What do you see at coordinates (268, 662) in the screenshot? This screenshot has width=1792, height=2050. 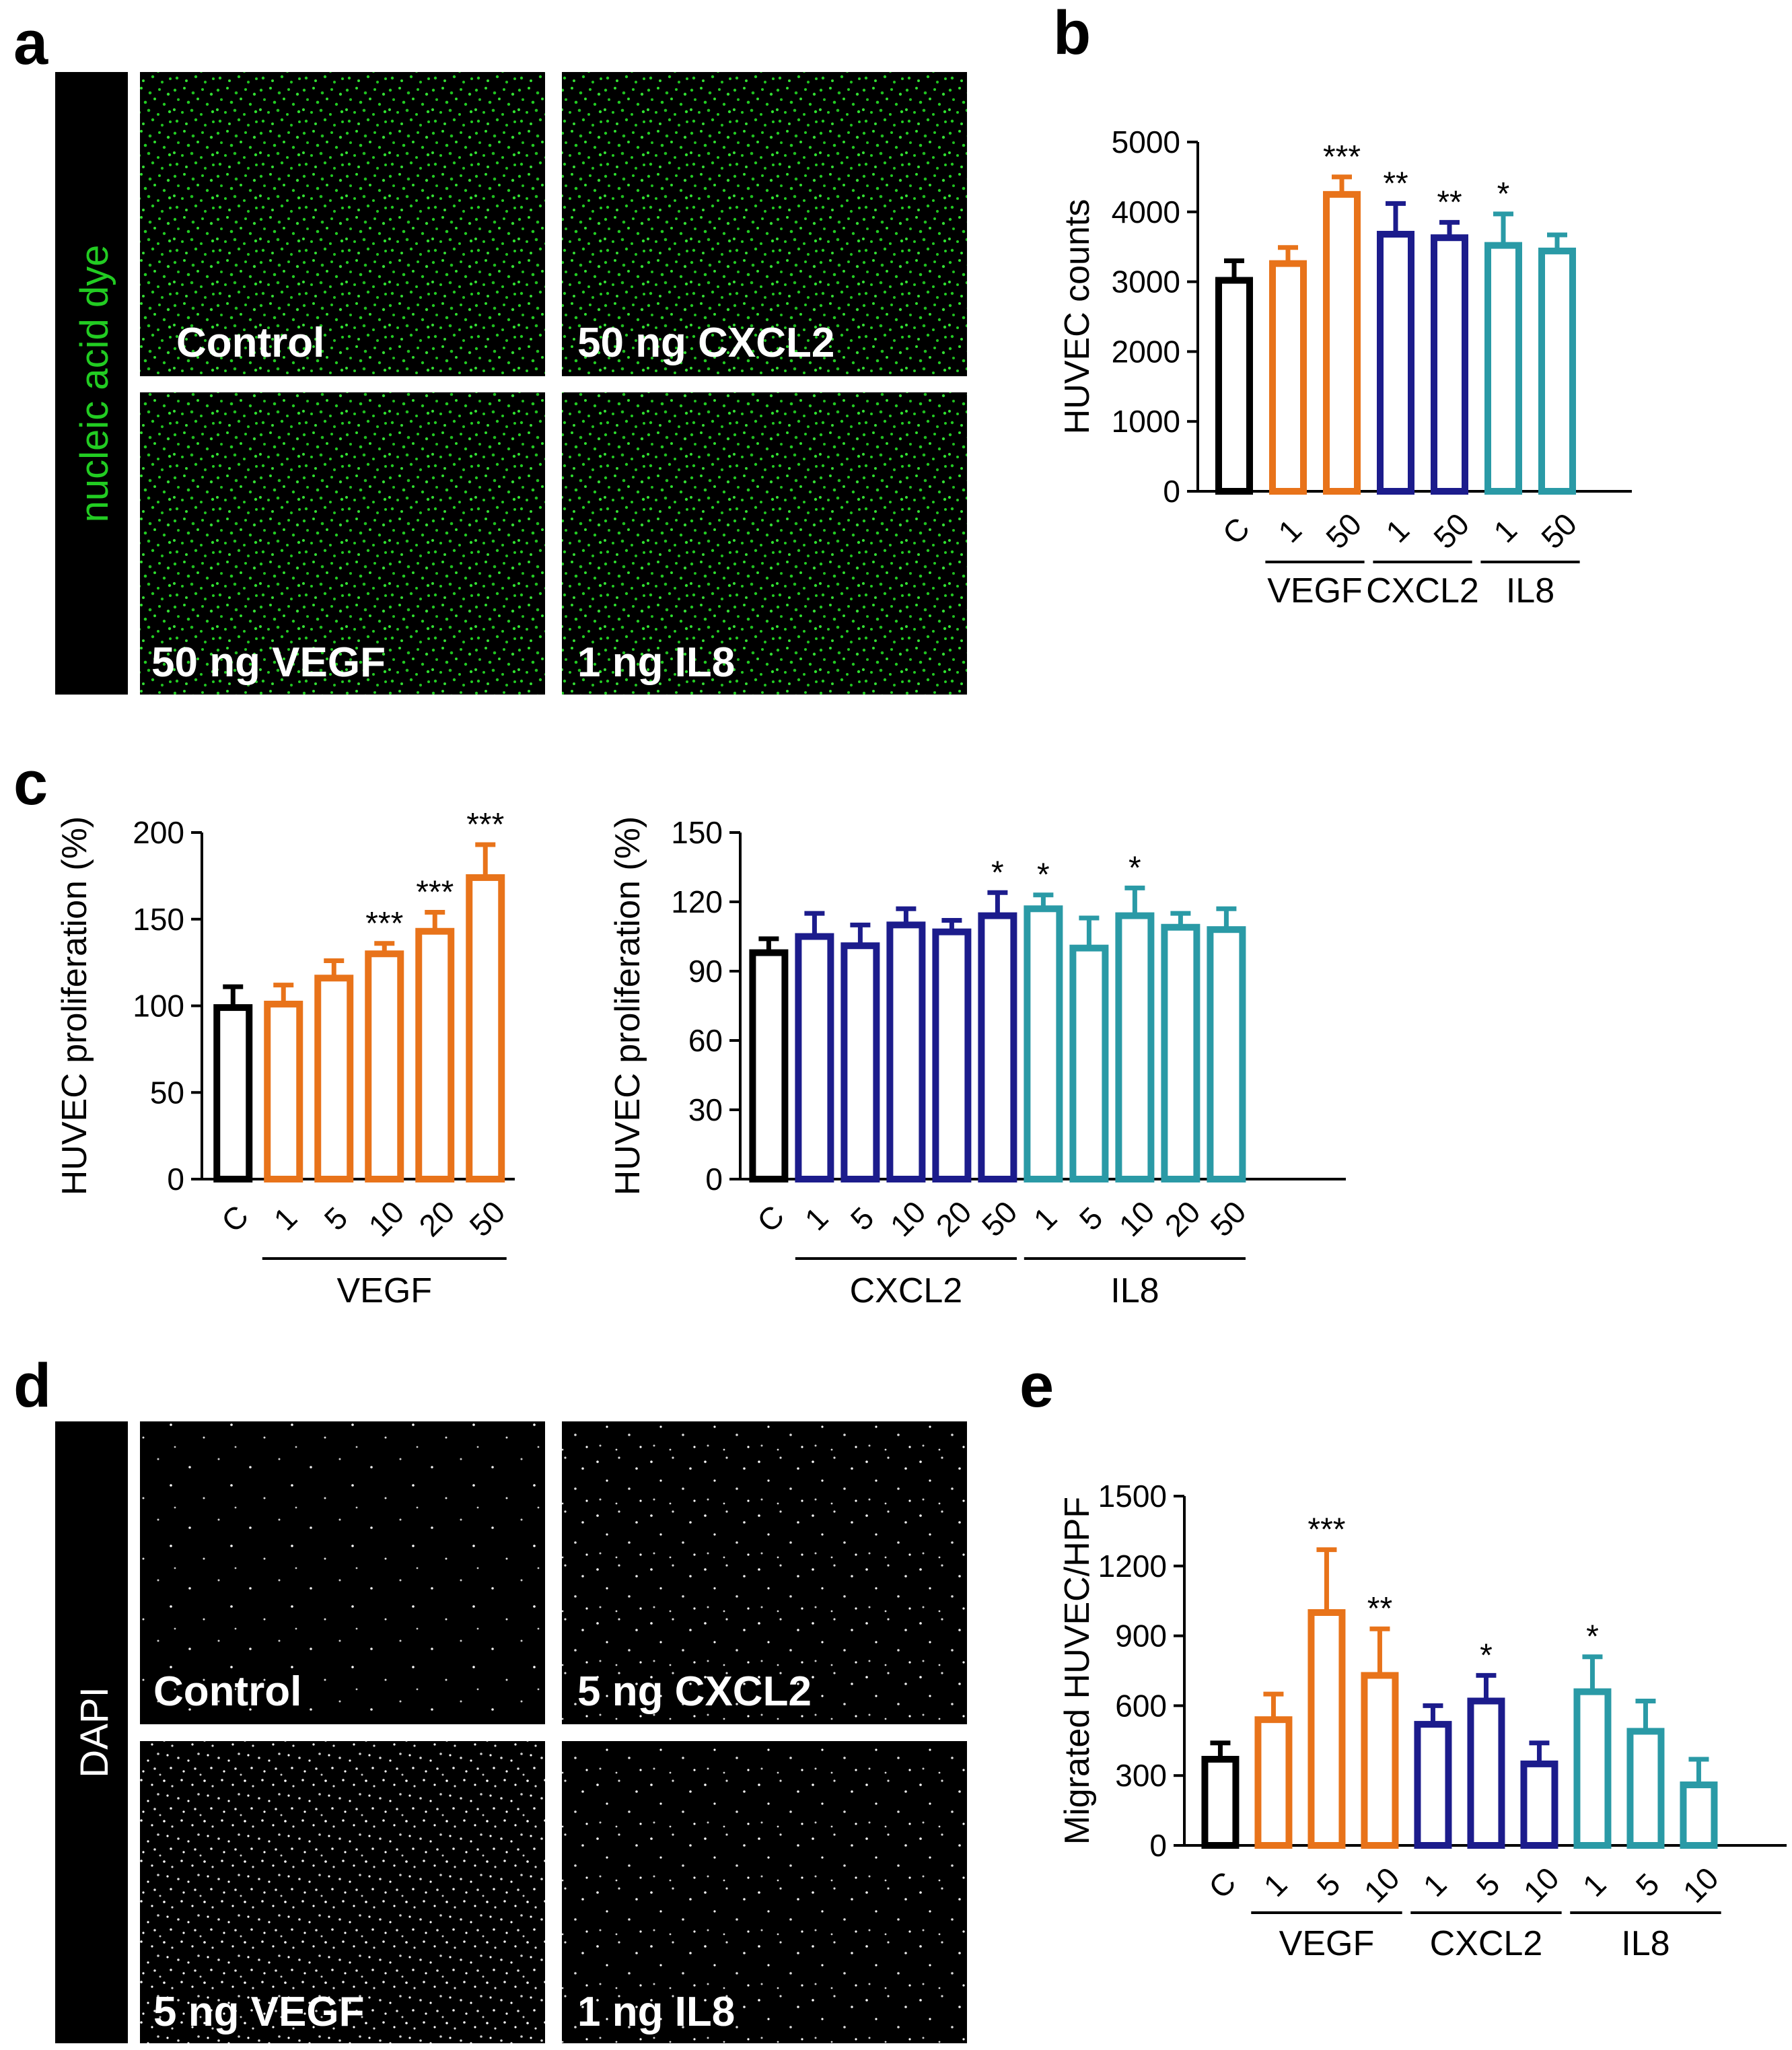 I see `micrograph-label: 50 ng VEGF` at bounding box center [268, 662].